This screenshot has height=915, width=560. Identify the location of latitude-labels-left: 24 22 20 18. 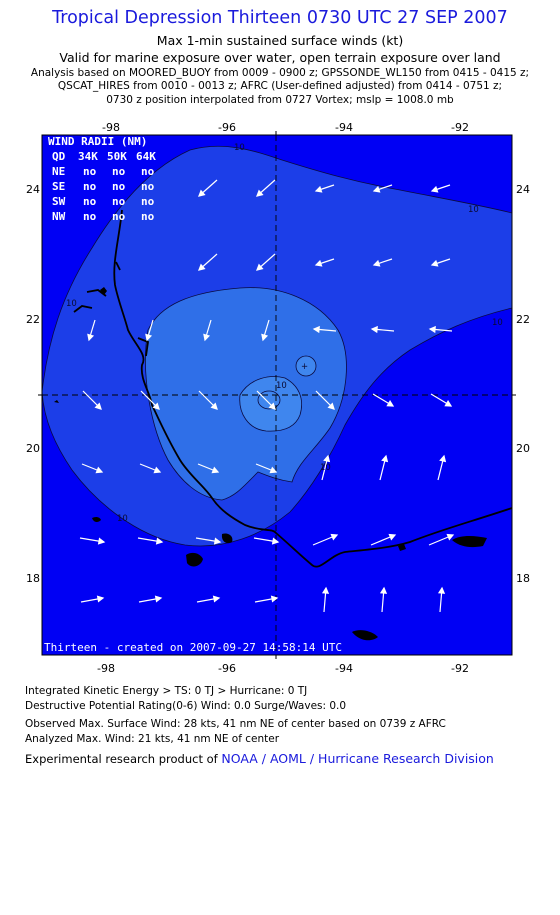
(33, 384).